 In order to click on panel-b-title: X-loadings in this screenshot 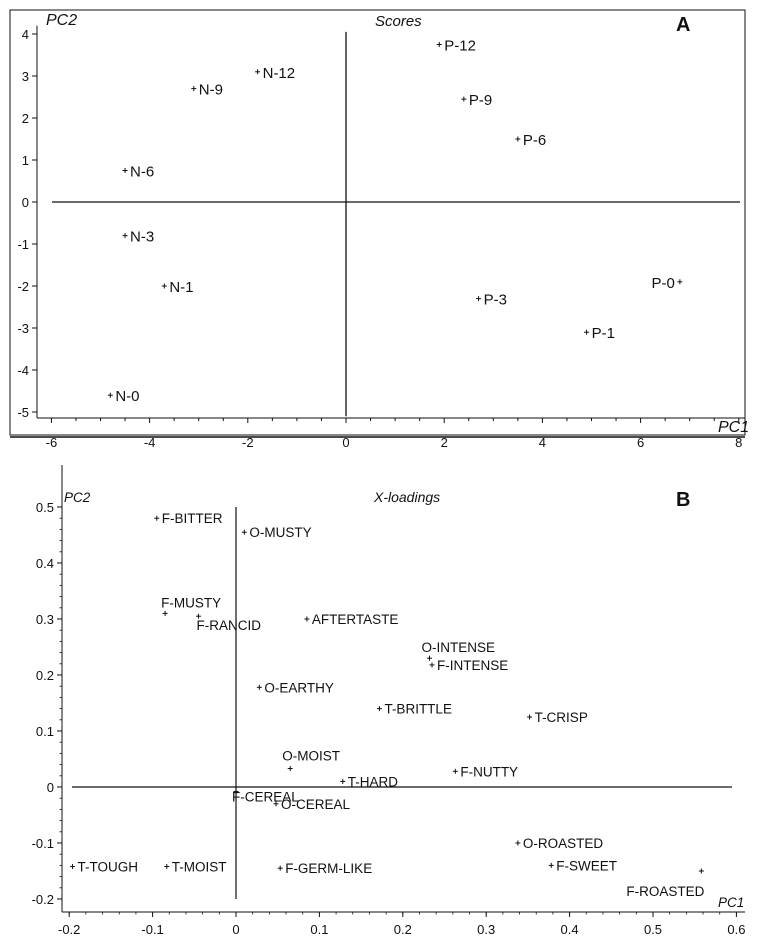, I will do `click(406, 497)`.